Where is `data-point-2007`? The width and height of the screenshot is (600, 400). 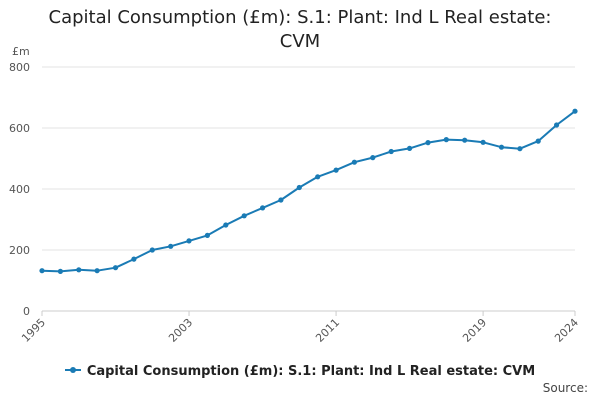 data-point-2007 is located at coordinates (263, 208).